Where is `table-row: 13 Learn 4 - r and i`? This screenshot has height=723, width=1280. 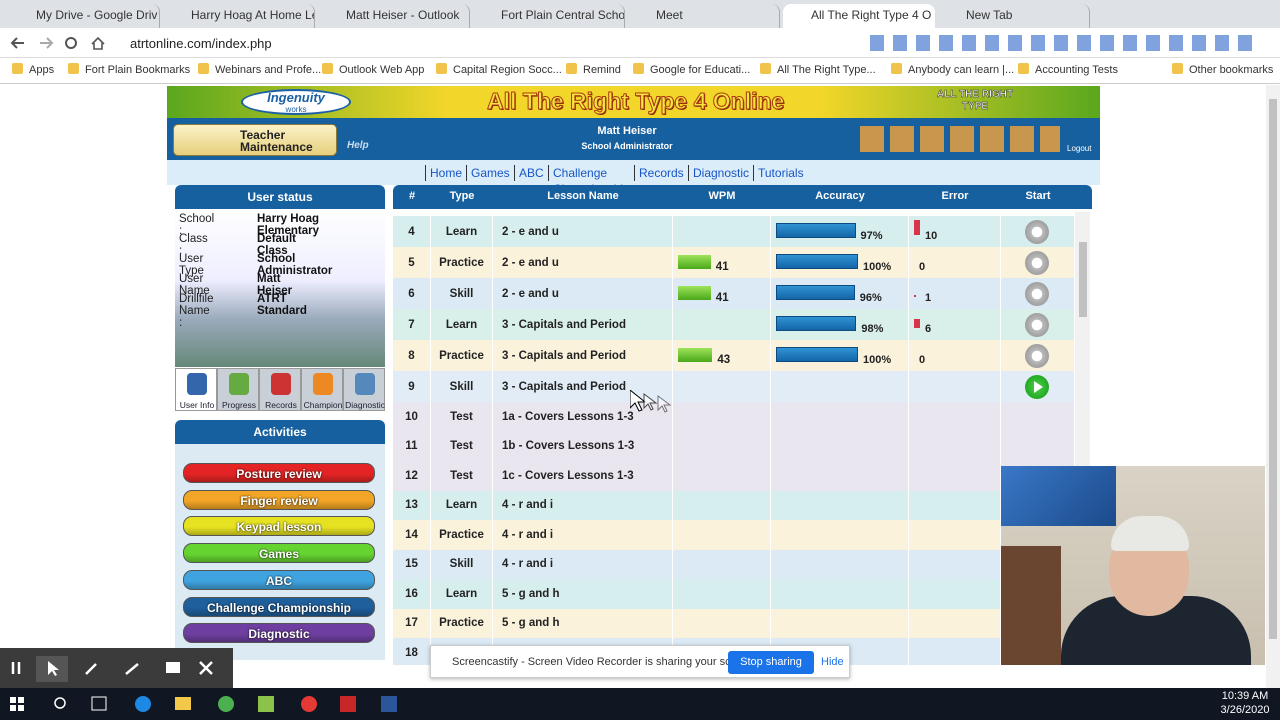
table-row: 13 Learn 4 - r and i is located at coordinates (734, 505).